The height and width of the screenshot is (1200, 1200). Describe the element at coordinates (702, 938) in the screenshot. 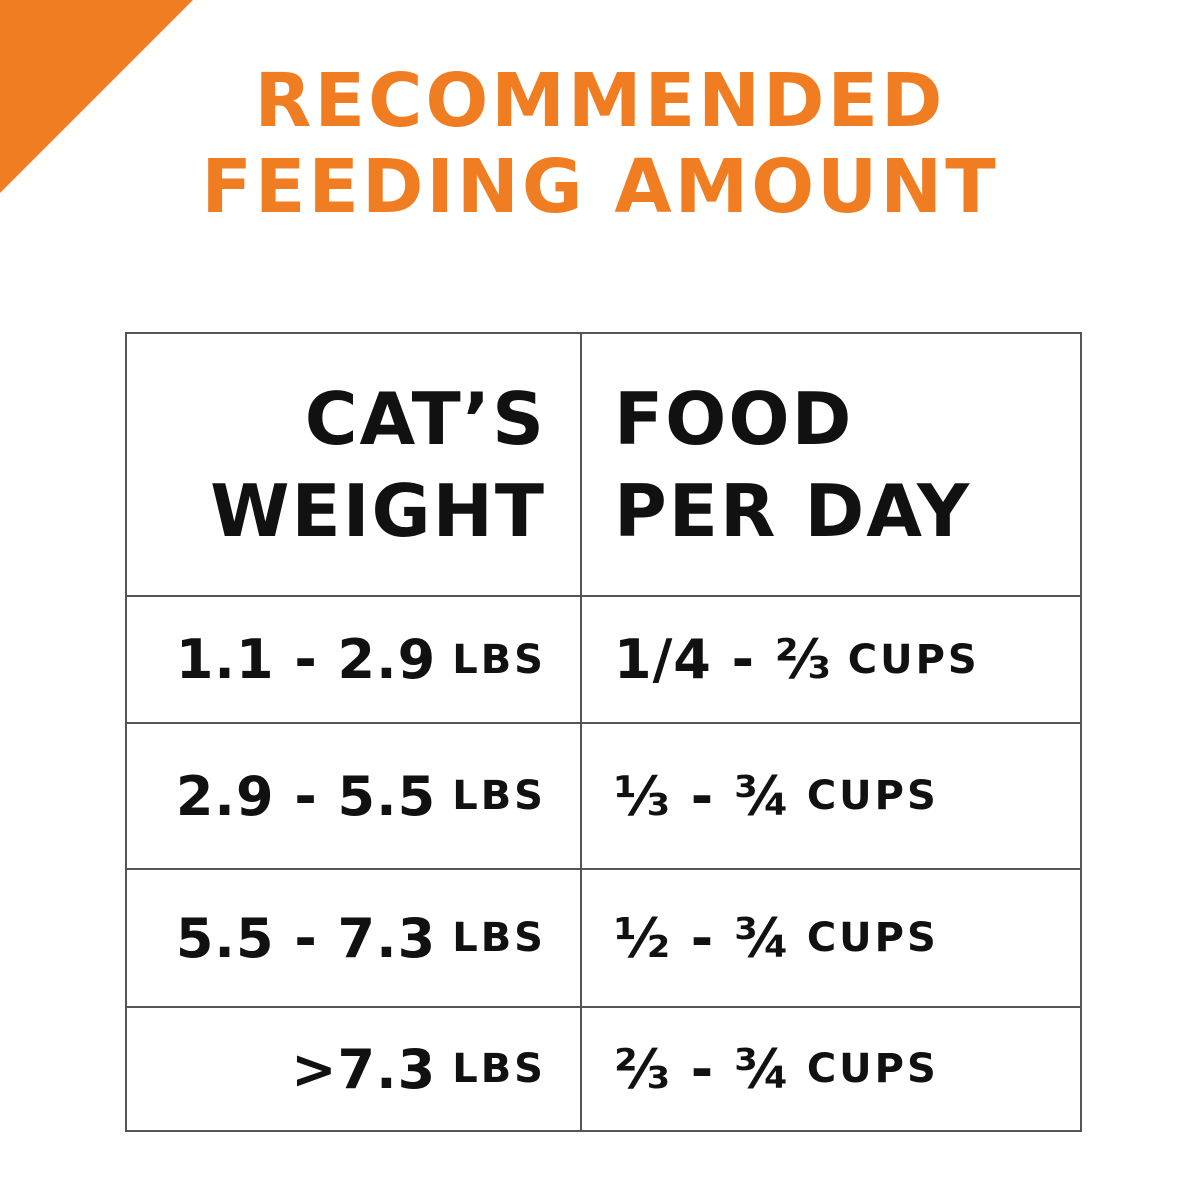

I see `food-range: ½ - ¾` at that location.